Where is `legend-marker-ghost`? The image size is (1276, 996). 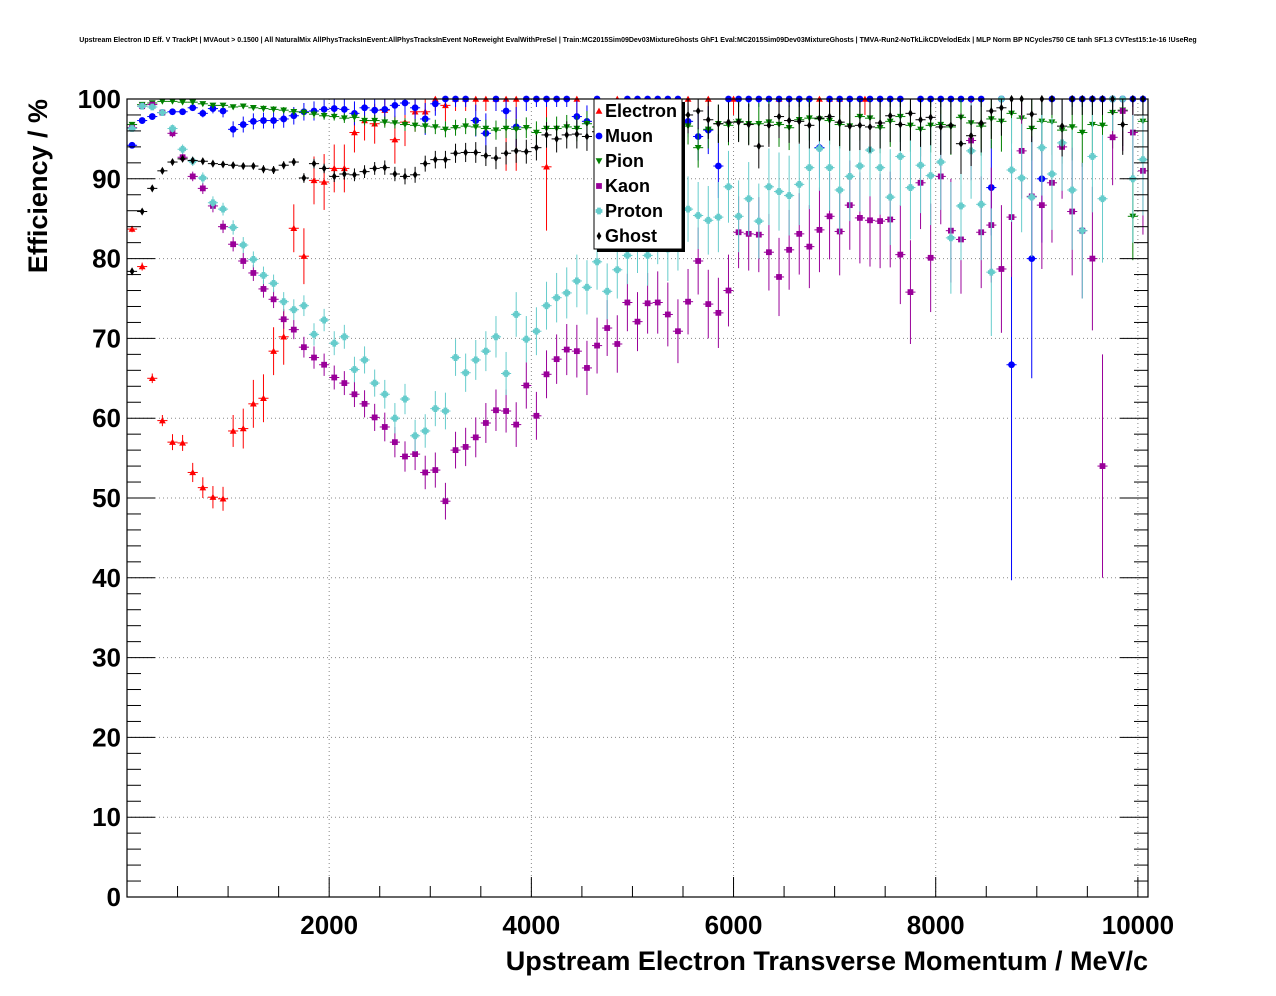
legend-marker-ghost is located at coordinates (599, 236).